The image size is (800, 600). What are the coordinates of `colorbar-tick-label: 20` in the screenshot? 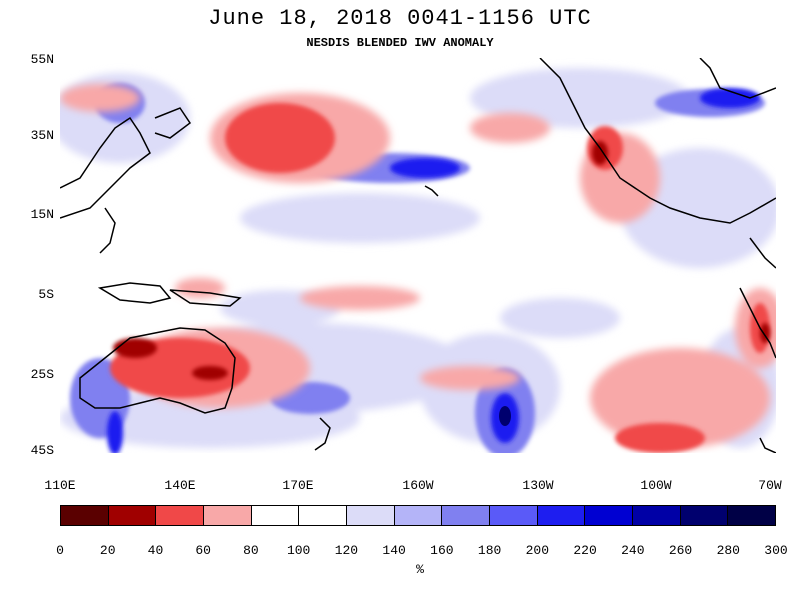 It's located at (107, 550).